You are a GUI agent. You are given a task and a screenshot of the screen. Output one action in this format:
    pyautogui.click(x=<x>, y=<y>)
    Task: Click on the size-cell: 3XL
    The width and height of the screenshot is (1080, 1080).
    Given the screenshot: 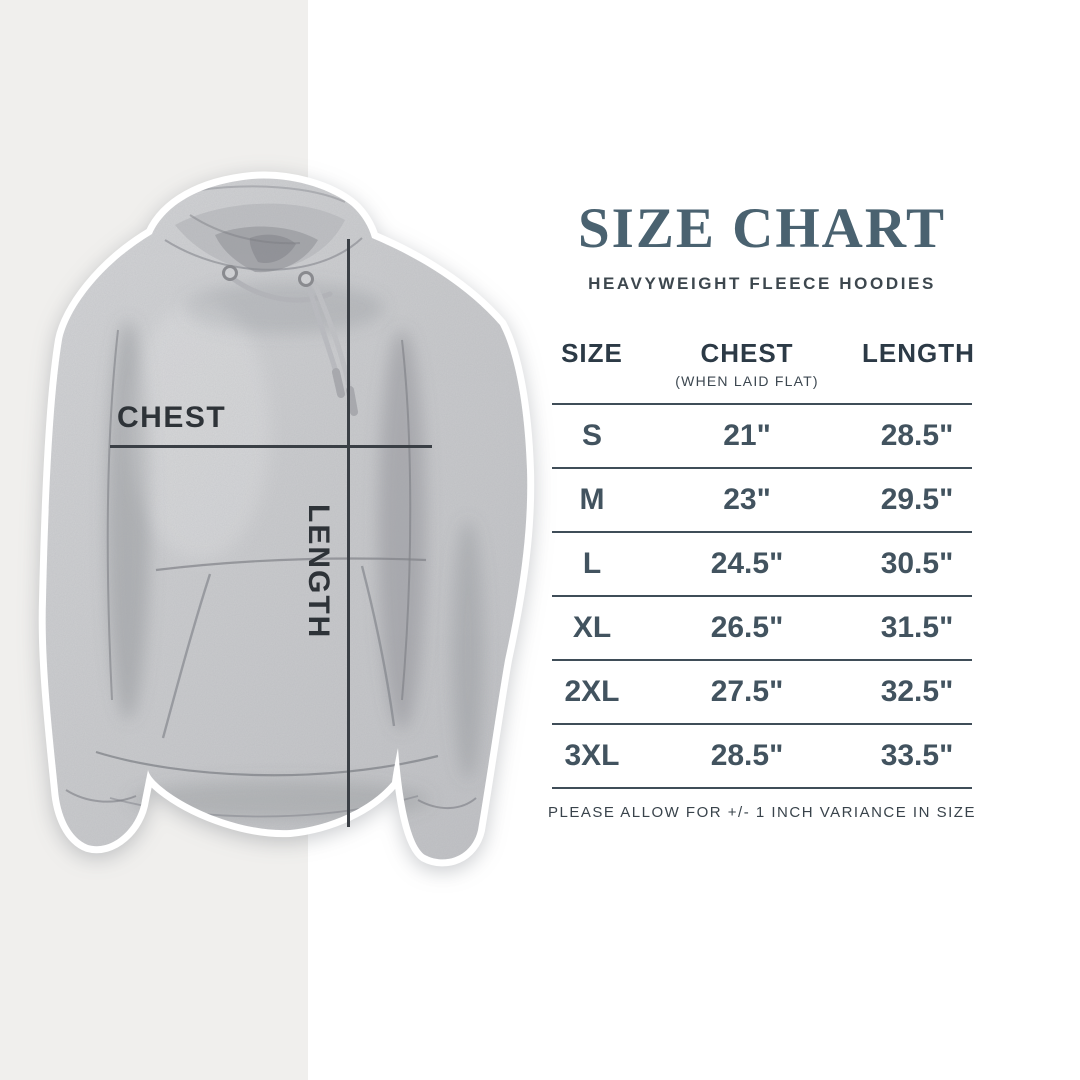 What is the action you would take?
    pyautogui.click(x=592, y=755)
    